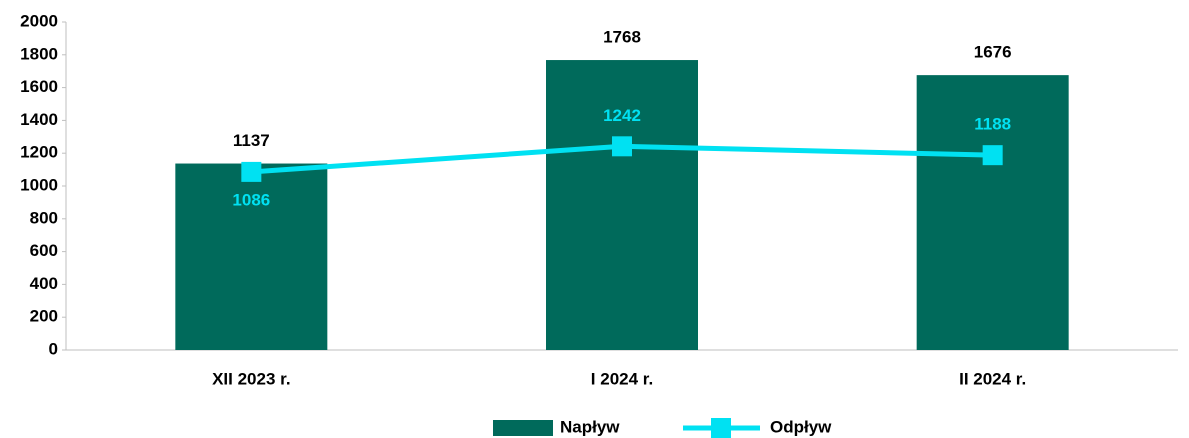  Describe the element at coordinates (44, 283) in the screenshot. I see `y-tick-label: 400` at that location.